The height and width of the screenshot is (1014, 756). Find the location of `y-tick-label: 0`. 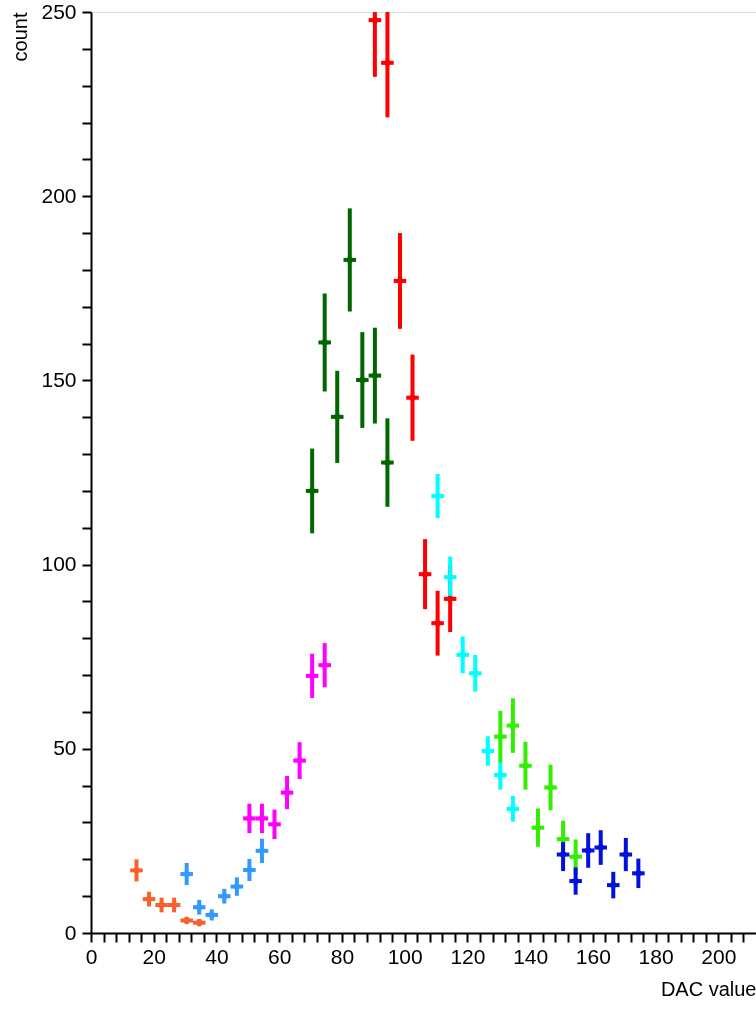

y-tick-label: 0 is located at coordinates (70, 932).